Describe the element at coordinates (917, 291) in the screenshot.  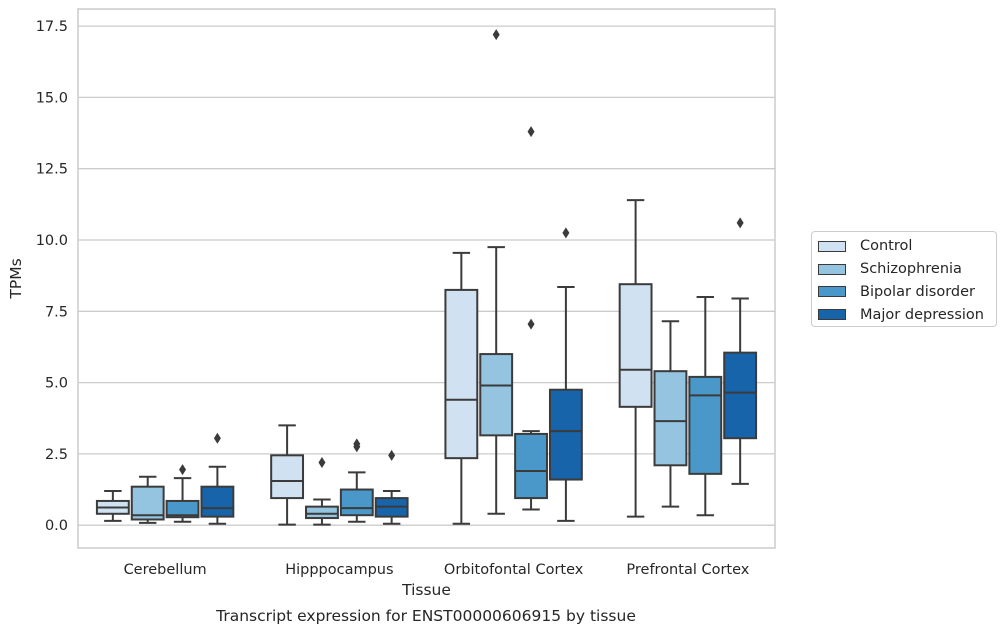
I see `legend-label-bipolar-disorder: Bipolar disorder` at that location.